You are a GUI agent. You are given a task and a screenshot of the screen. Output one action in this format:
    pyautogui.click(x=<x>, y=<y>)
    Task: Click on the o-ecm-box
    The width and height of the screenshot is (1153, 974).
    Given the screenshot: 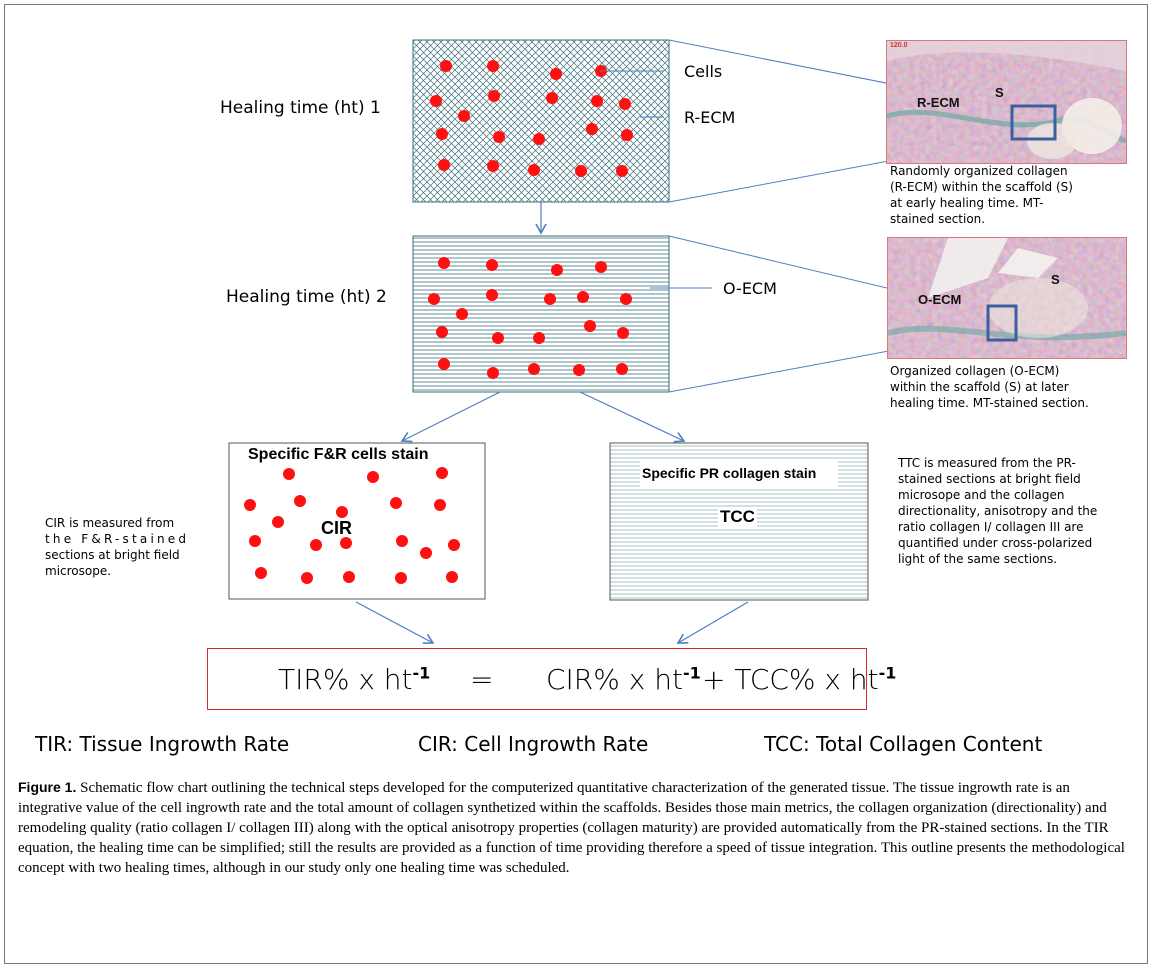 What is the action you would take?
    pyautogui.click(x=541, y=314)
    